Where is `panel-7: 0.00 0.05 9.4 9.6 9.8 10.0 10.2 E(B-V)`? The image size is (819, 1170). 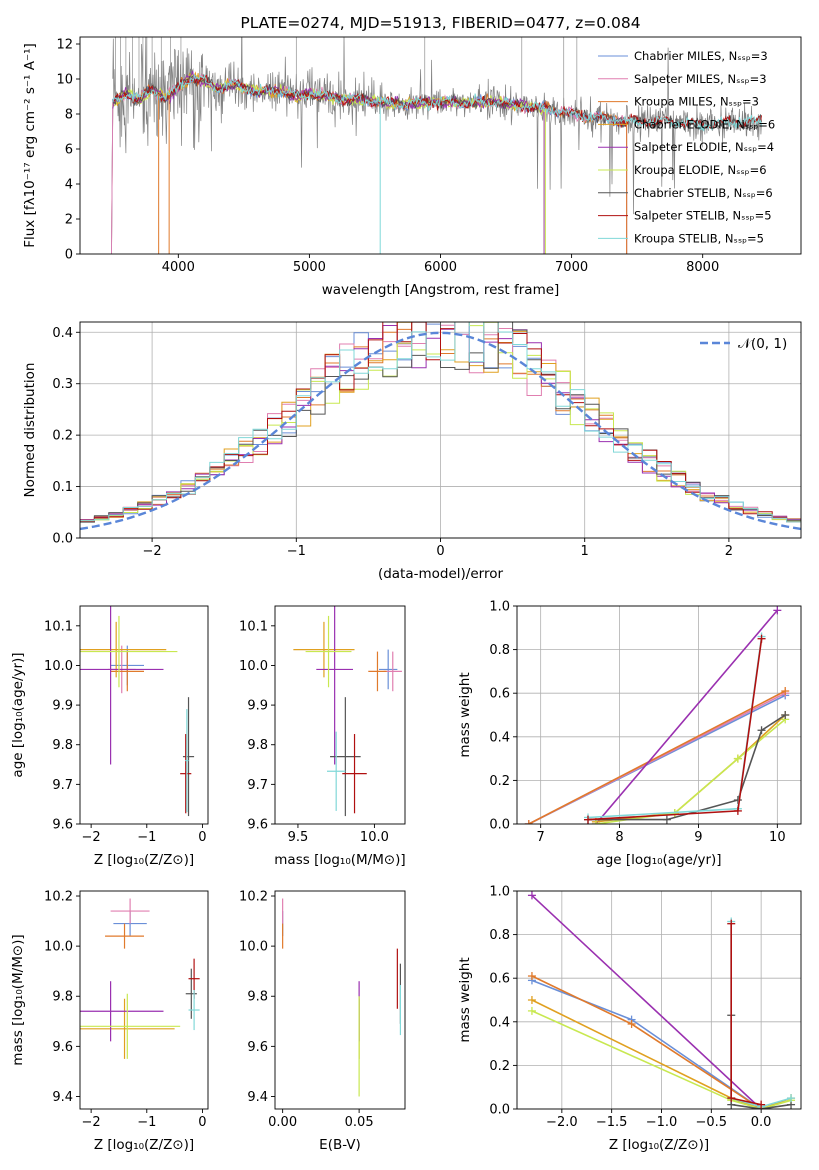
panel-7: 0.00 0.05 9.4 9.6 9.8 10.0 10.2 E(B-V) is located at coordinates (322, 1021).